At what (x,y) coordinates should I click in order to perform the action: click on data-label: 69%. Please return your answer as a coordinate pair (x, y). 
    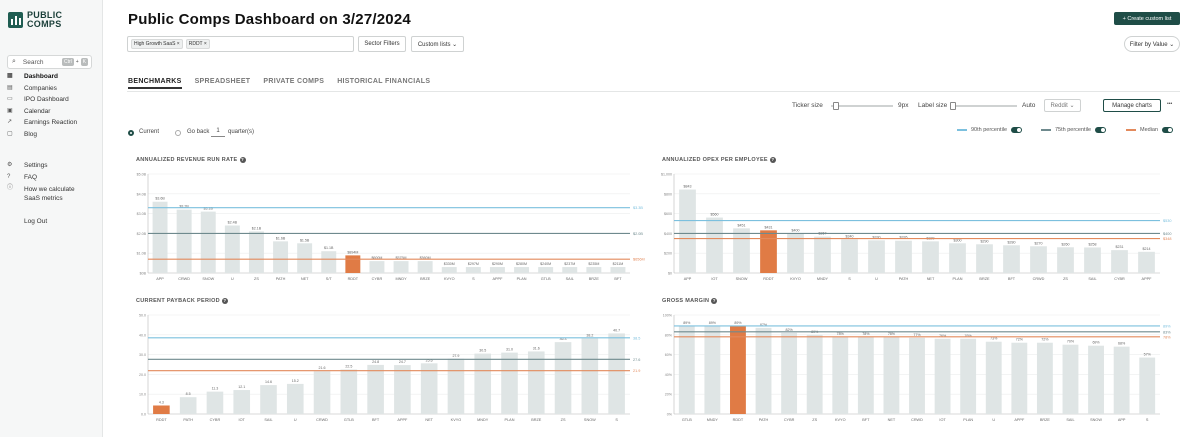
    Looking at the image, I should click on (1096, 343).